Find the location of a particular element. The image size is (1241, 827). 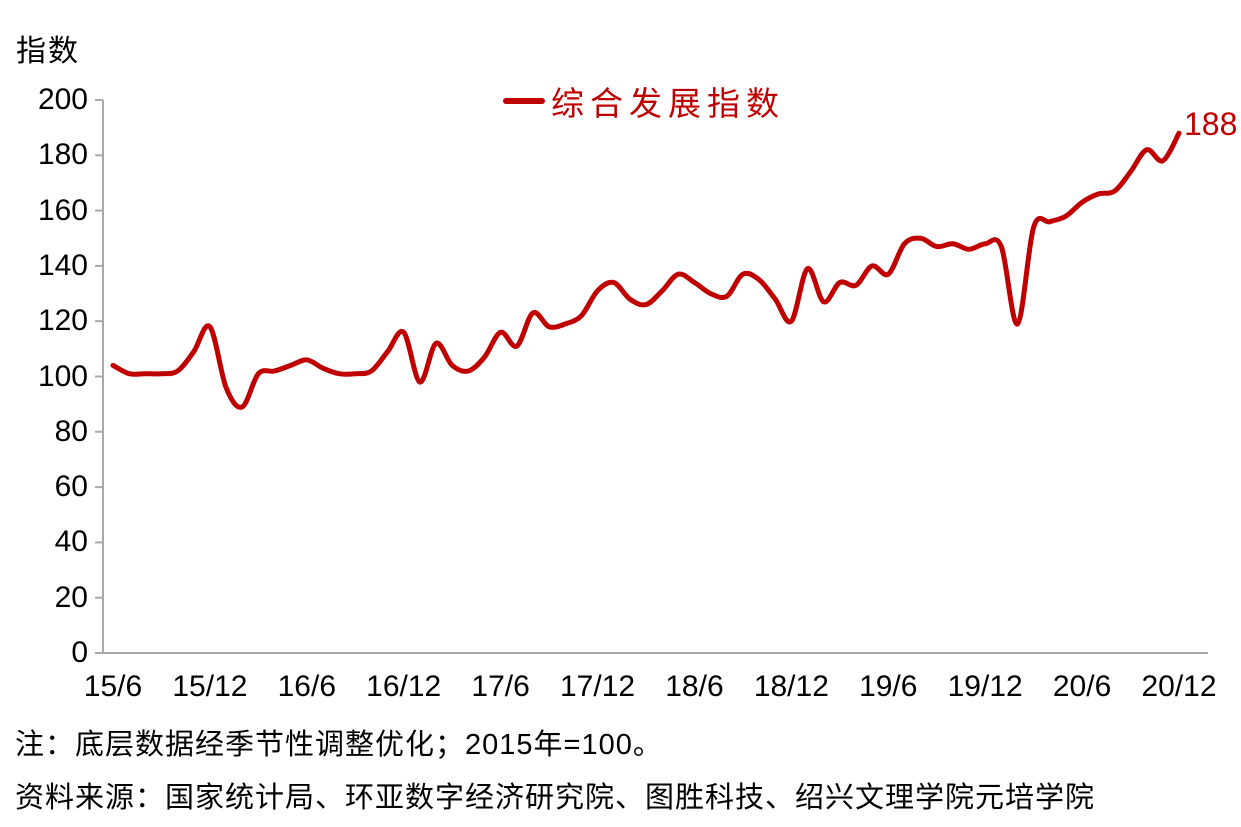

y-tick-label: 200 is located at coordinates (62, 99).